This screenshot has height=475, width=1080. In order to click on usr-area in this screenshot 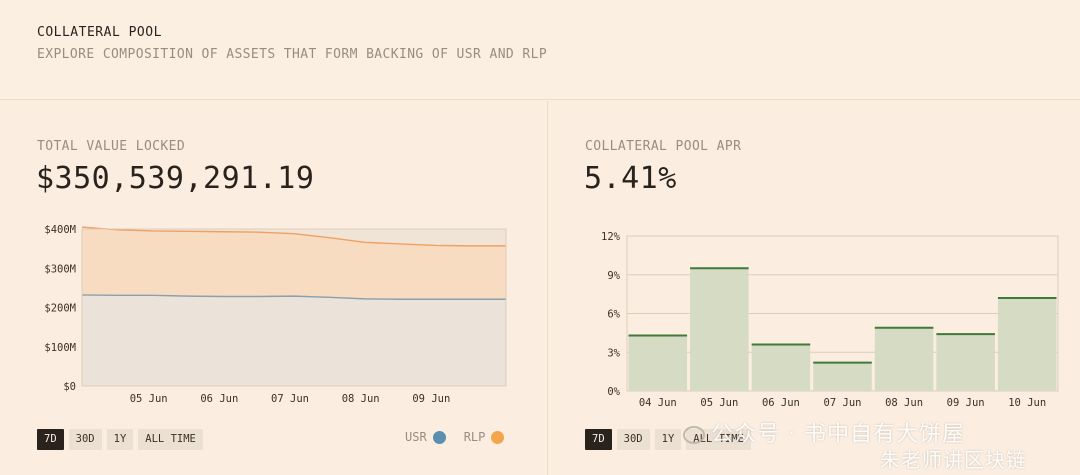, I will do `click(294, 340)`.